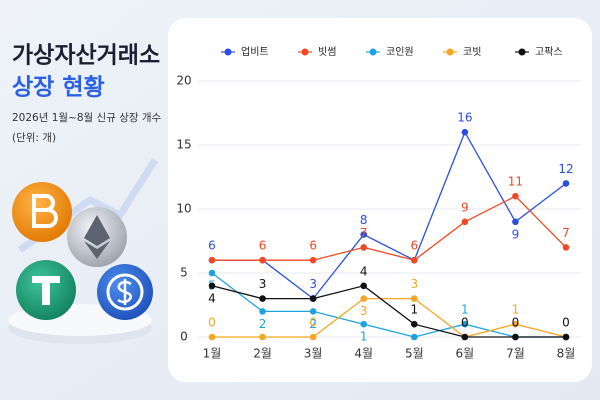 This screenshot has height=400, width=600. I want to click on x-tick-label: 2월, so click(262, 354).